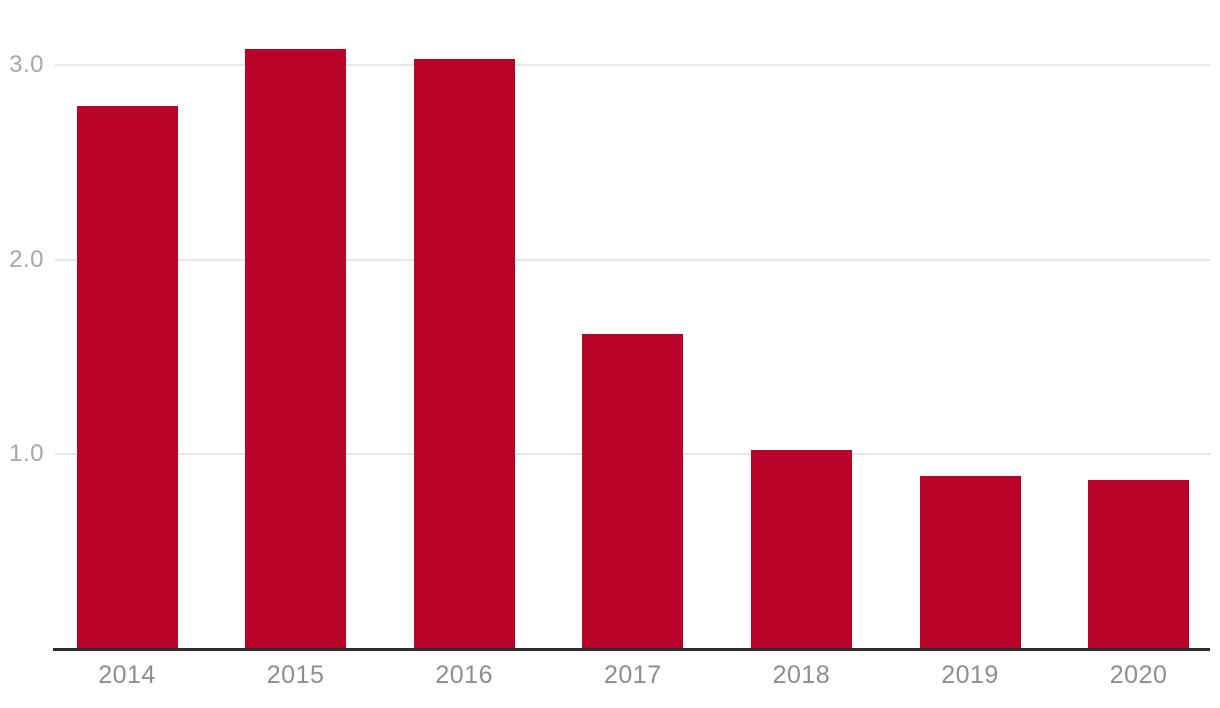 The width and height of the screenshot is (1220, 708). What do you see at coordinates (632, 675) in the screenshot?
I see `x-tick-label-2017: 2017` at bounding box center [632, 675].